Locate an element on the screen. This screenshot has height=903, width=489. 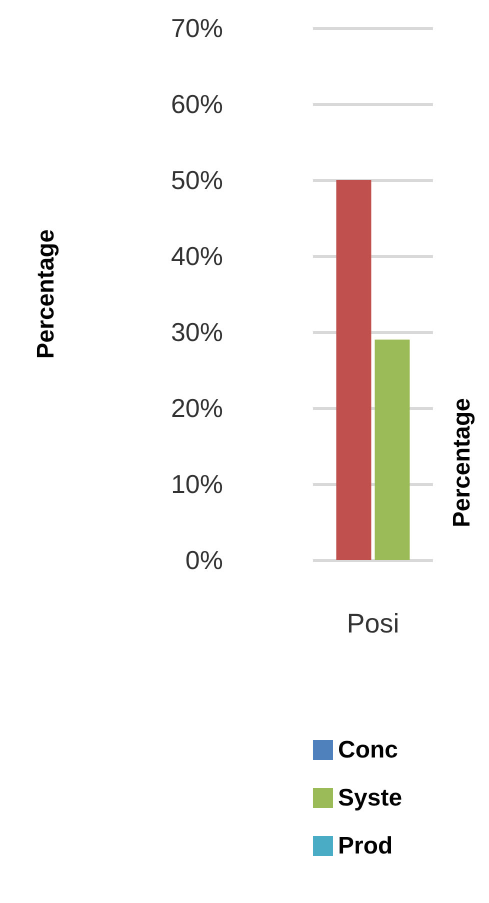
y-tick-label: 40% is located at coordinates (196, 256).